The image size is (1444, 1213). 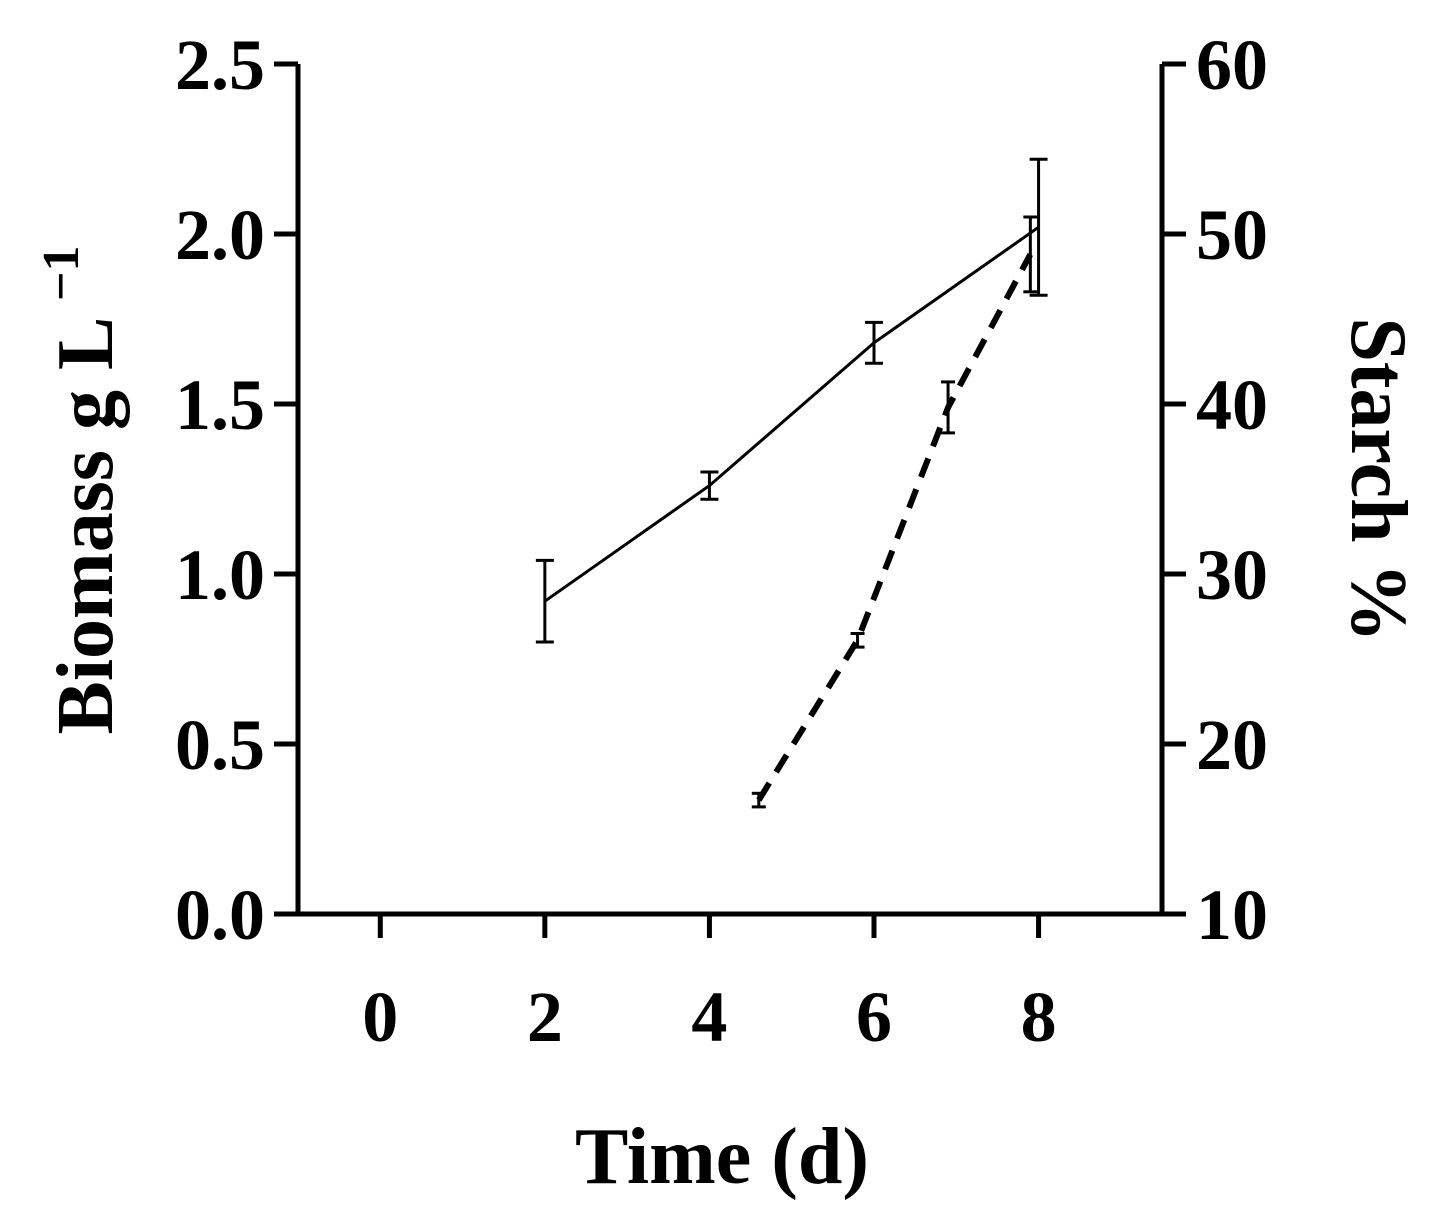 What do you see at coordinates (1232, 575) in the screenshot?
I see `y2-tick-label: 30` at bounding box center [1232, 575].